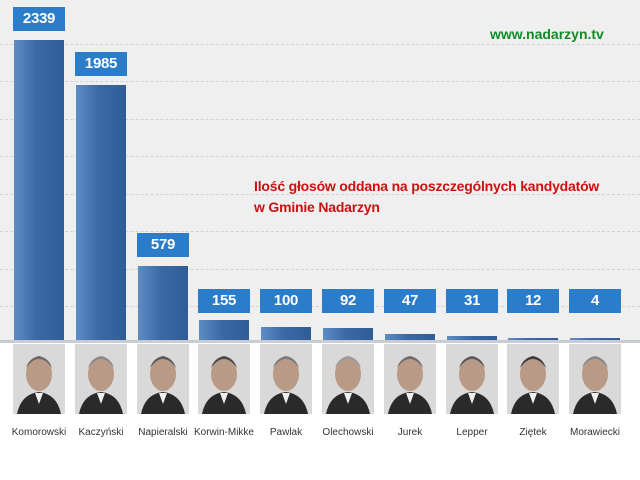  I want to click on chart-baseline, so click(320, 341).